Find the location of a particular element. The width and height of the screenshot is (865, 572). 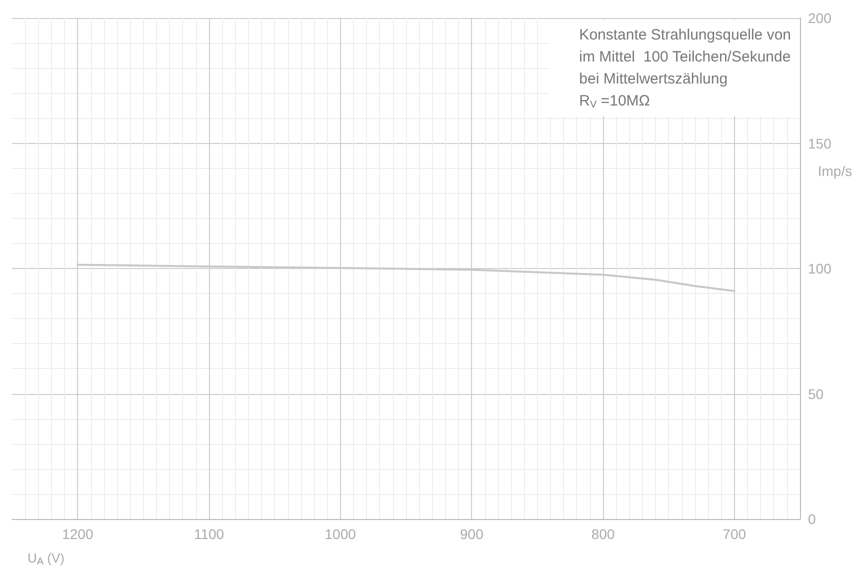

x-tick-label: 800 is located at coordinates (603, 534).